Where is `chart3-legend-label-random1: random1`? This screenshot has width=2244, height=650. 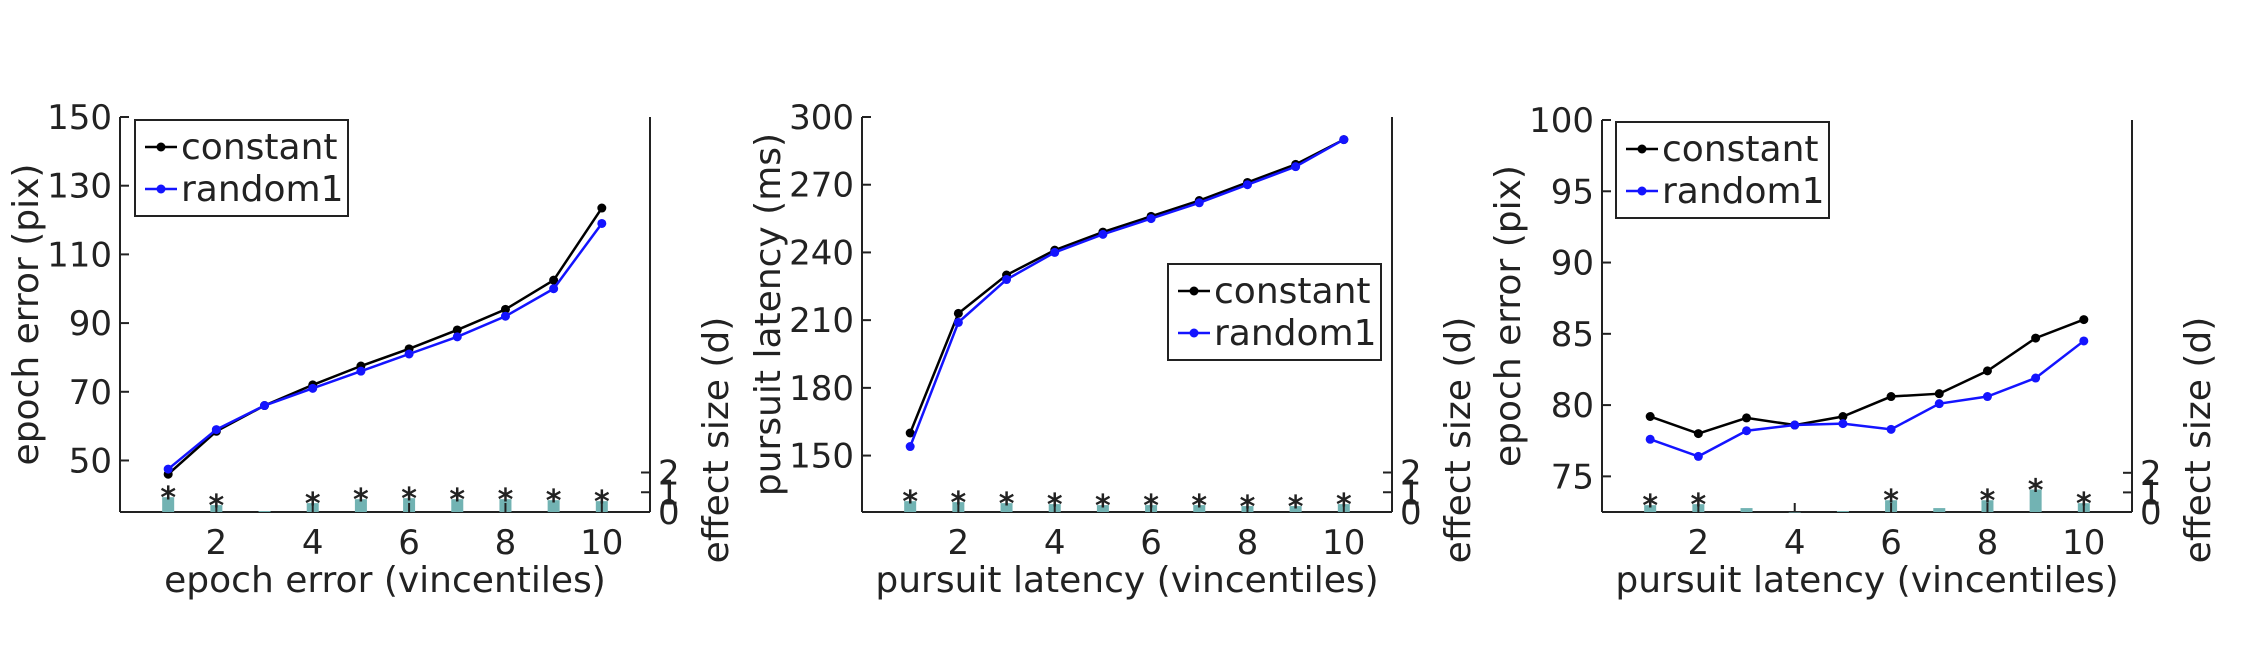
chart3-legend-label-random1: random1 is located at coordinates (1743, 191).